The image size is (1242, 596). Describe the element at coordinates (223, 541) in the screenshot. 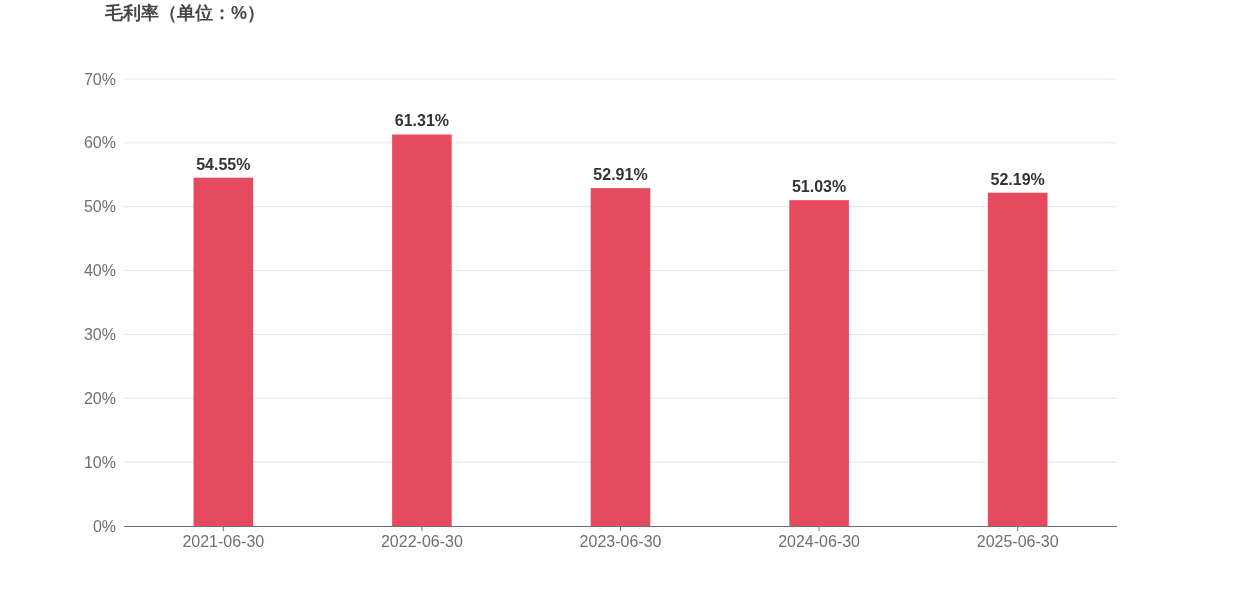

I see `x-tick-label: 2021-06-30` at that location.